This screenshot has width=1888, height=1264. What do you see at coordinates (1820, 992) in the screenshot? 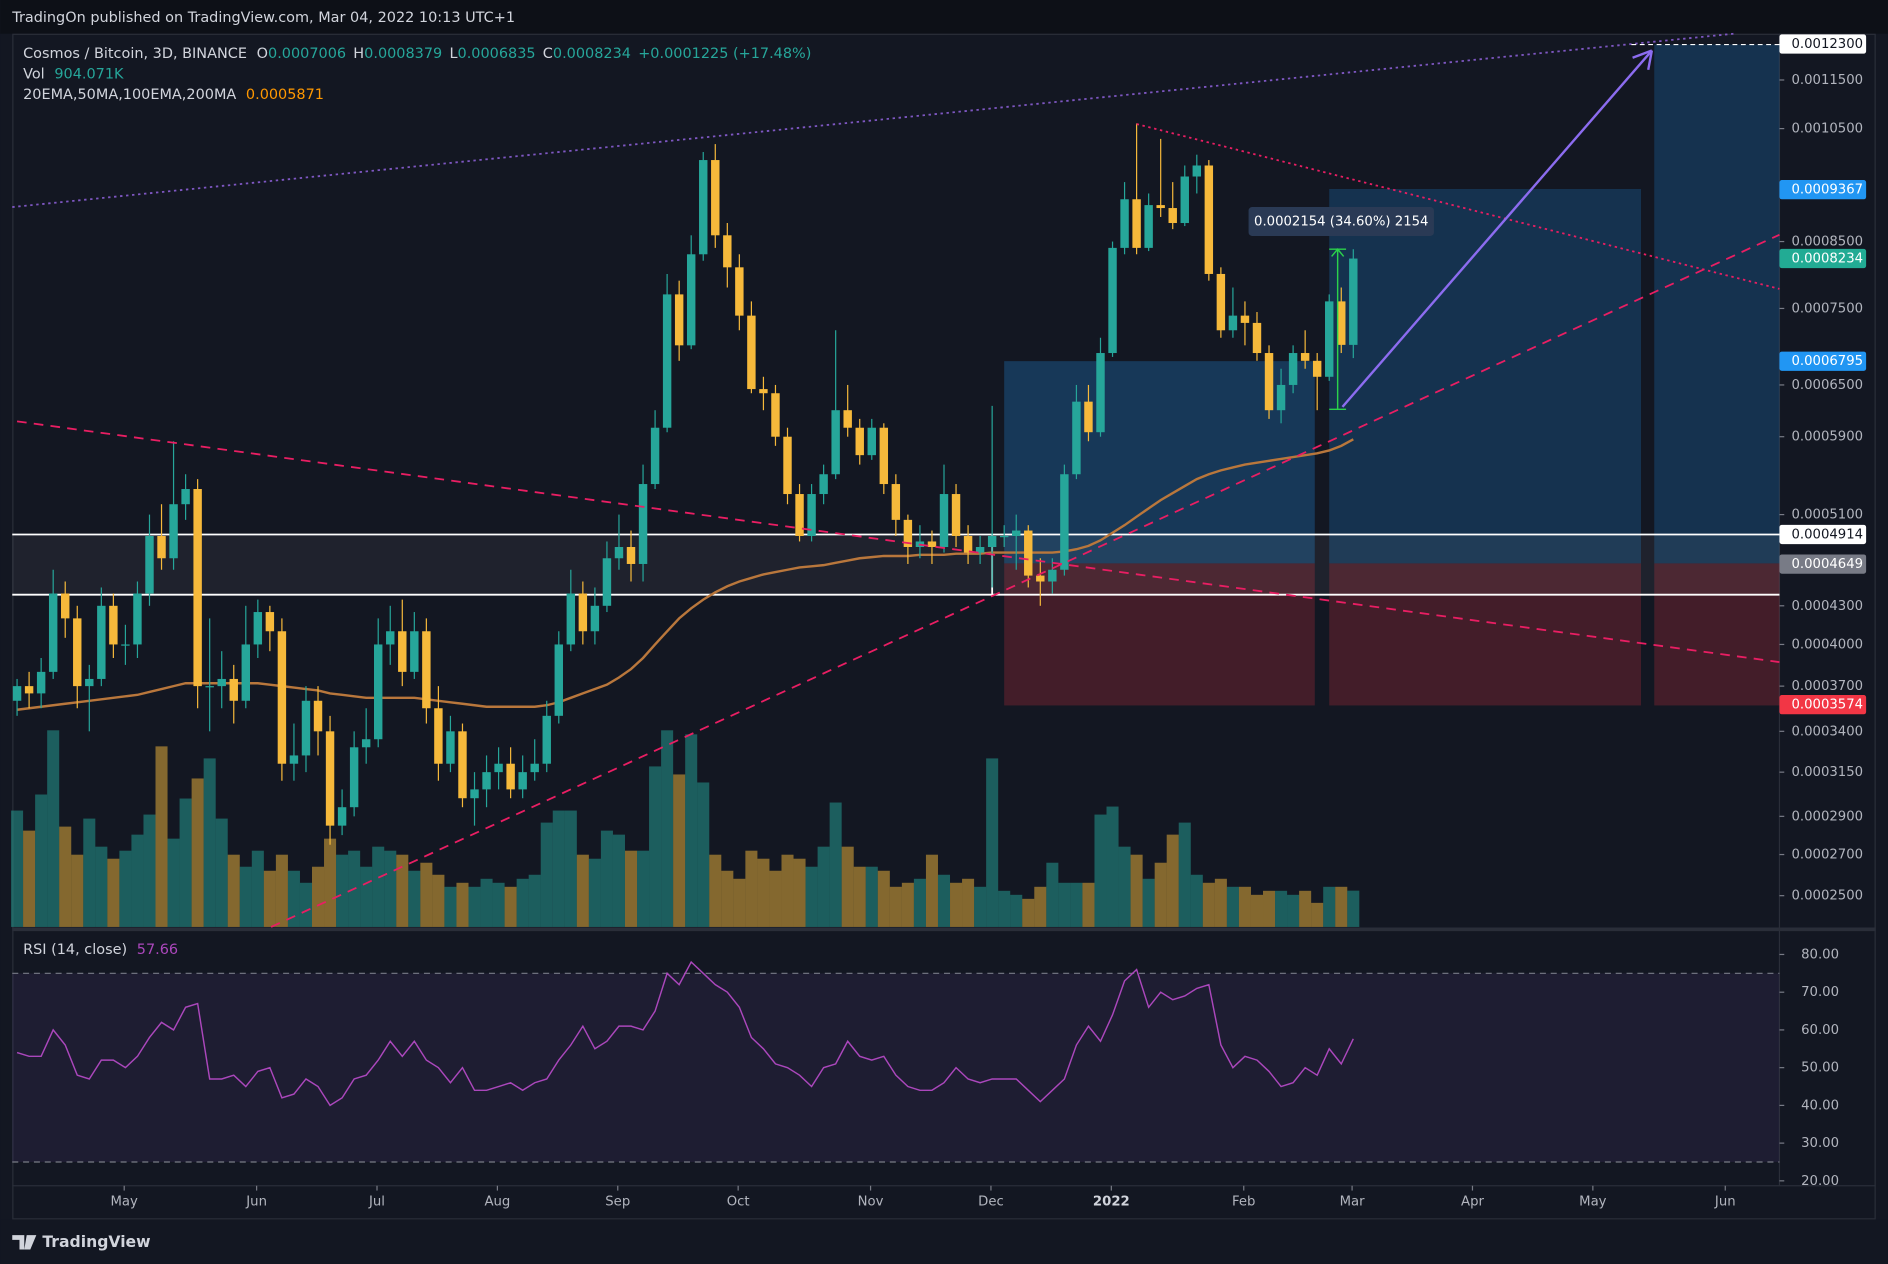
I see `rsi-tick-label: 70.00` at bounding box center [1820, 992].